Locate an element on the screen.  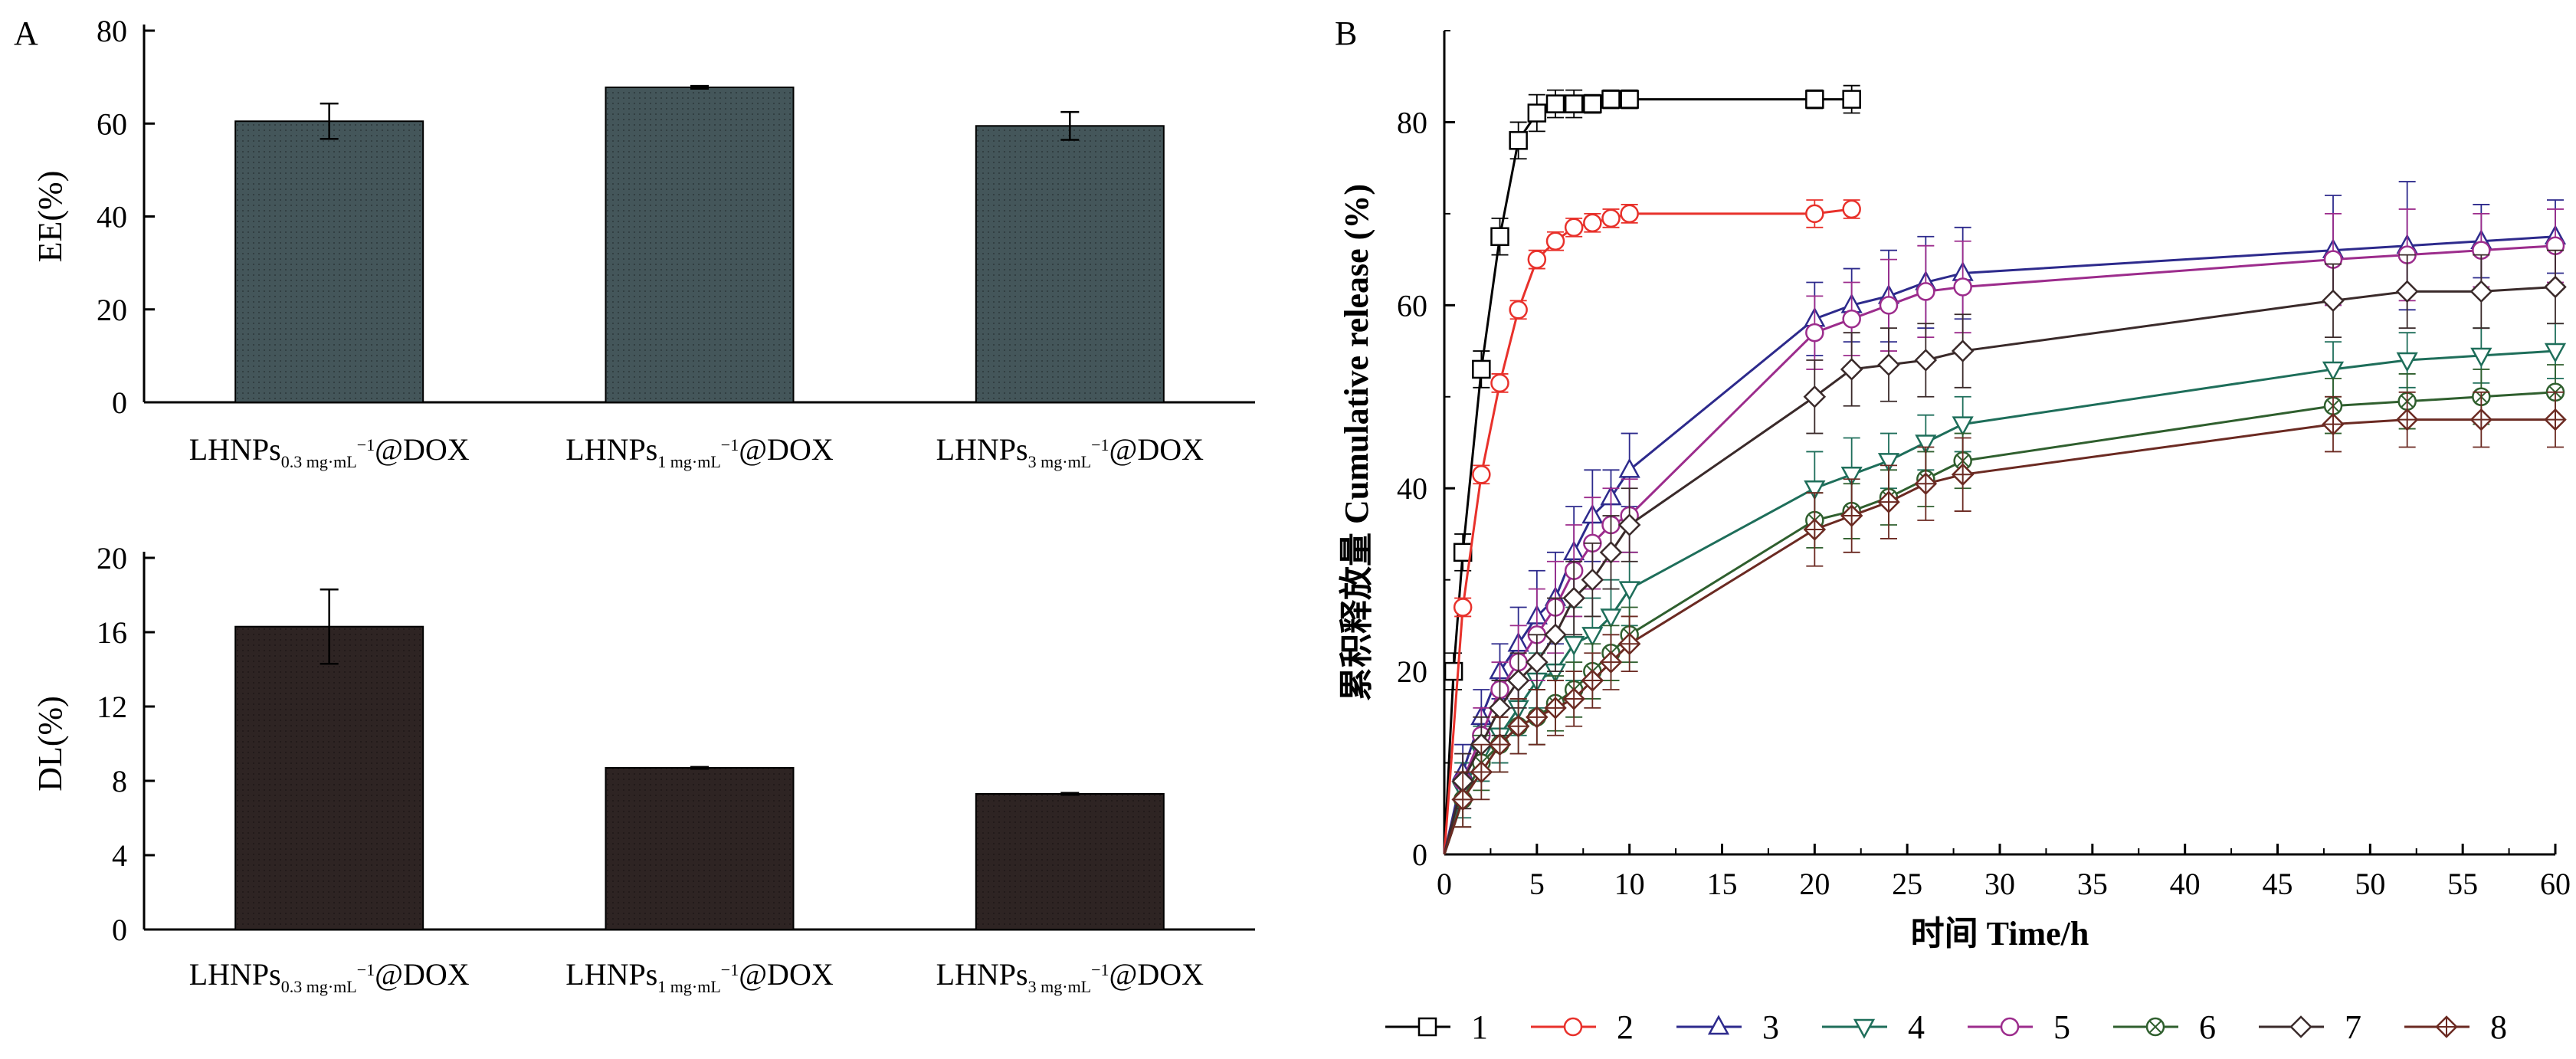
legend-item-4: 4 is located at coordinates (1873, 1027).